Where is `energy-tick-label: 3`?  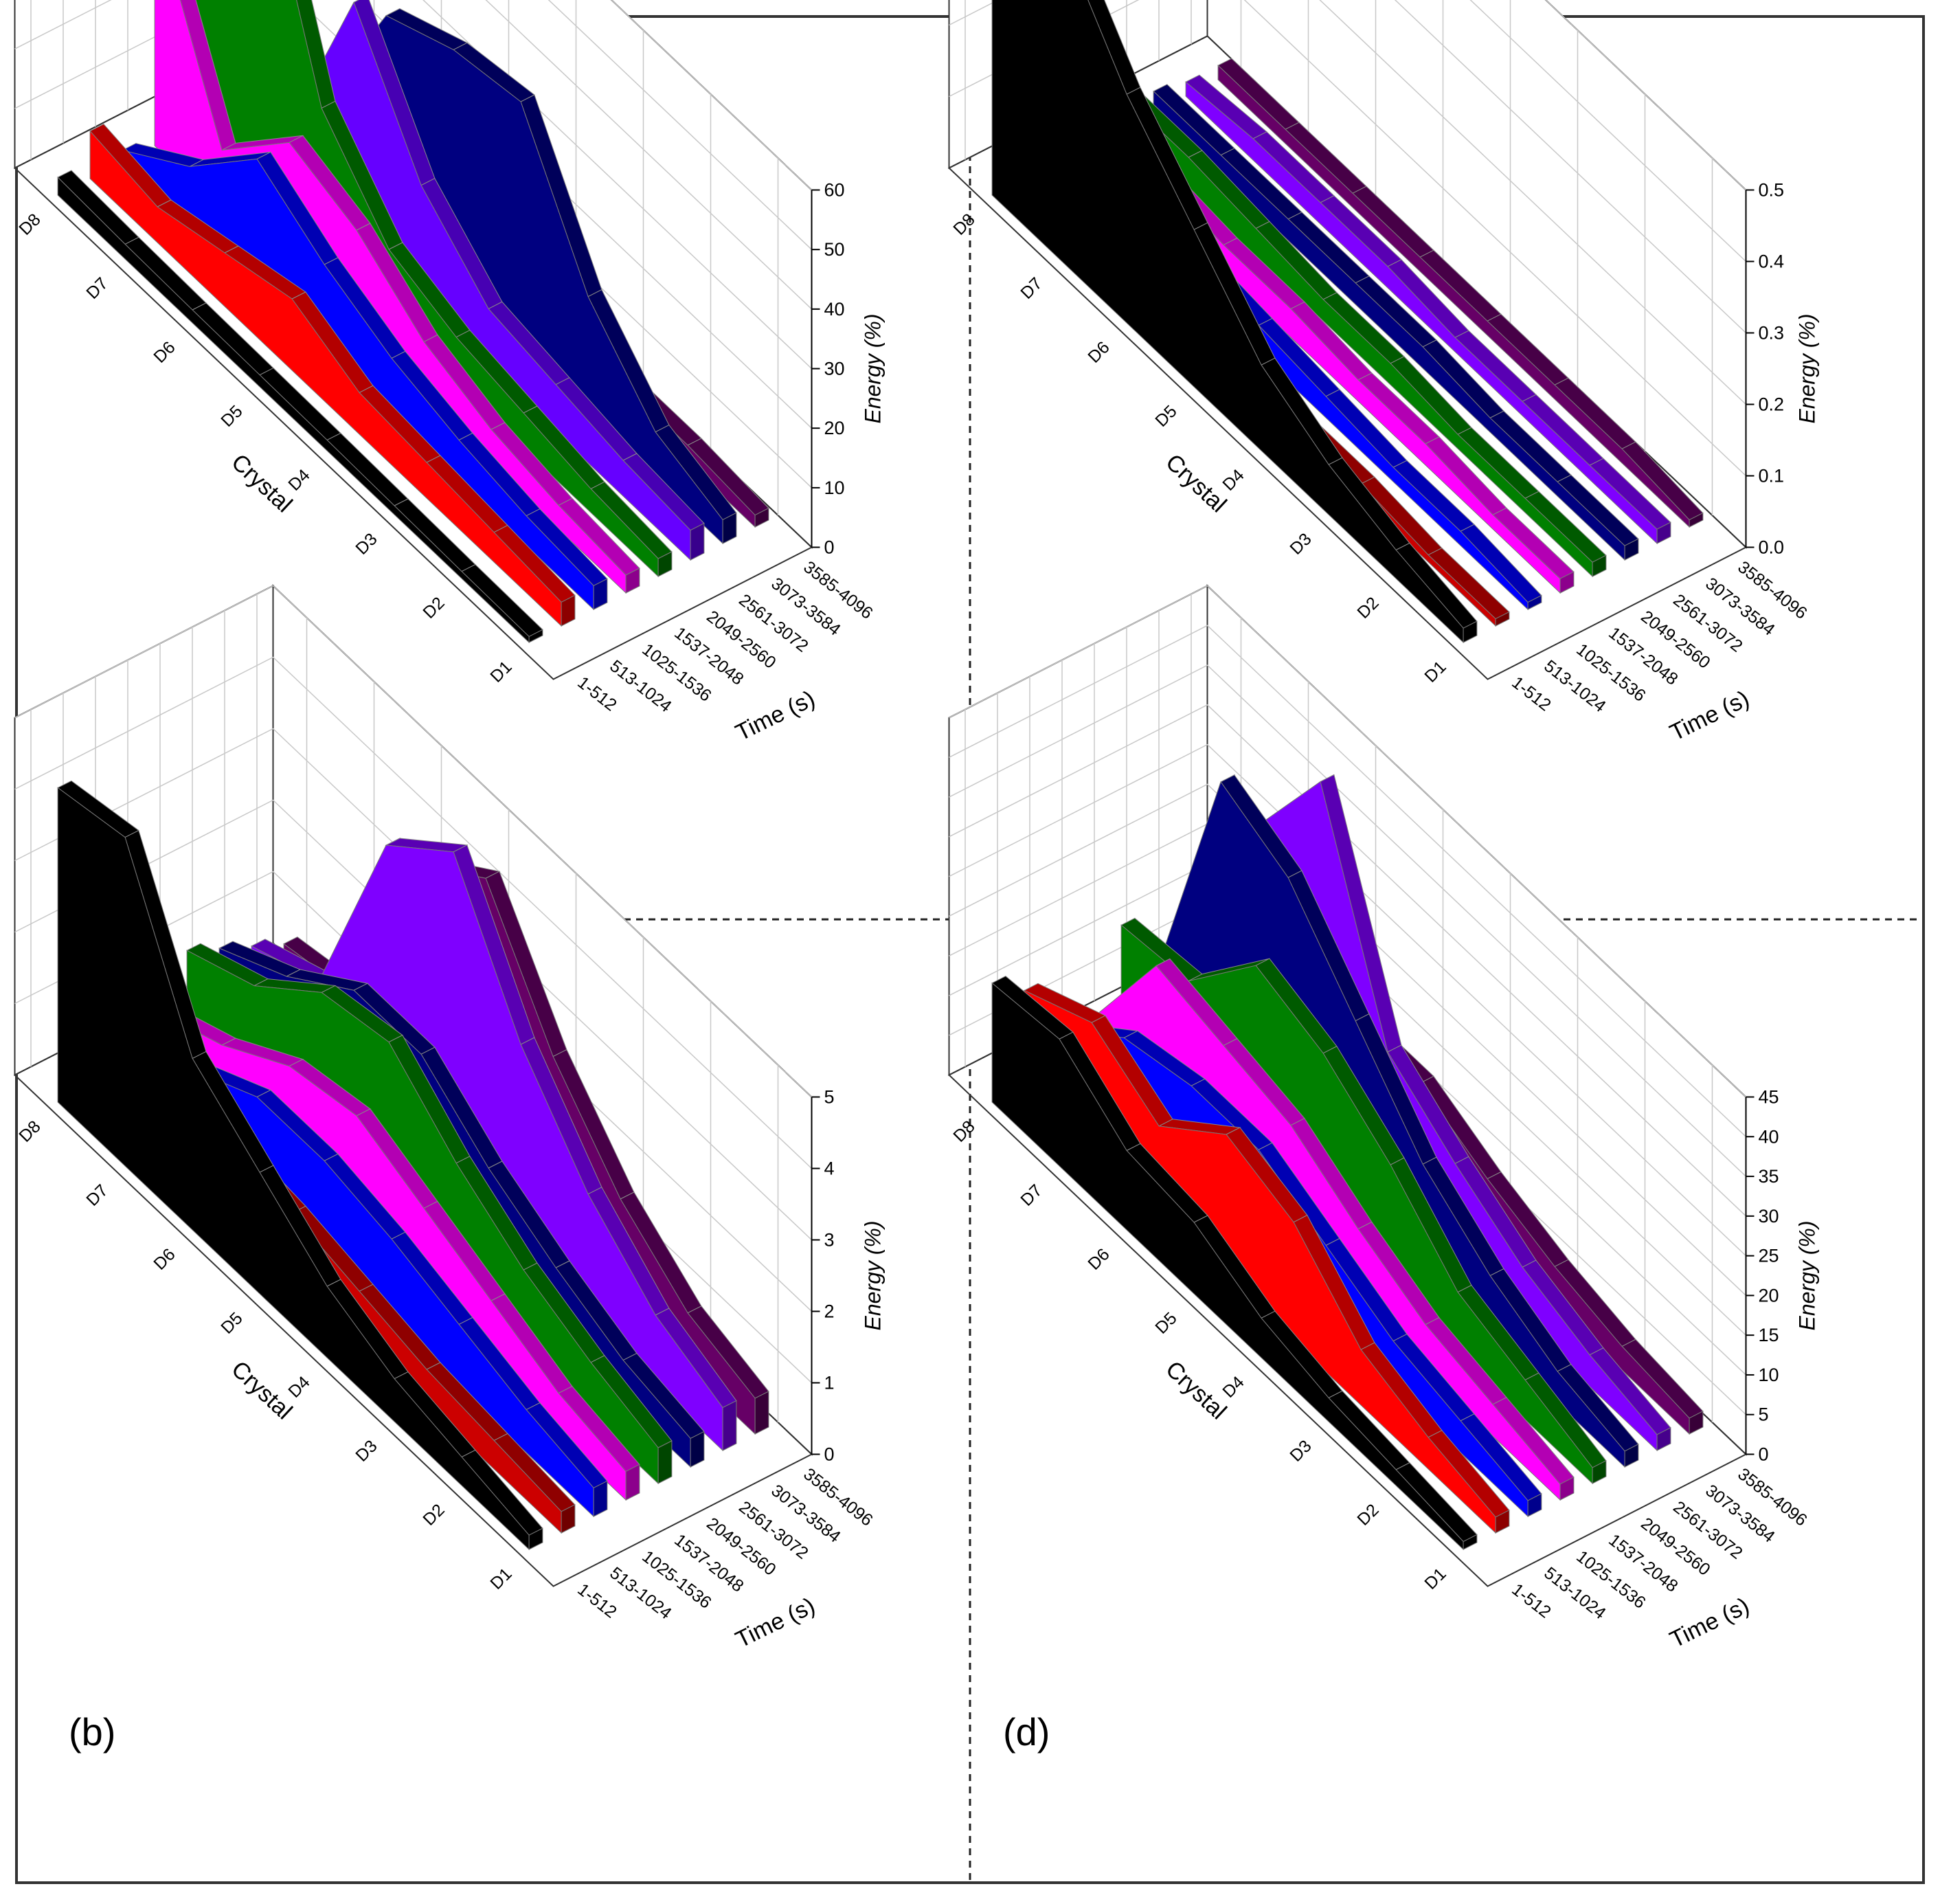 energy-tick-label: 3 is located at coordinates (829, 1240).